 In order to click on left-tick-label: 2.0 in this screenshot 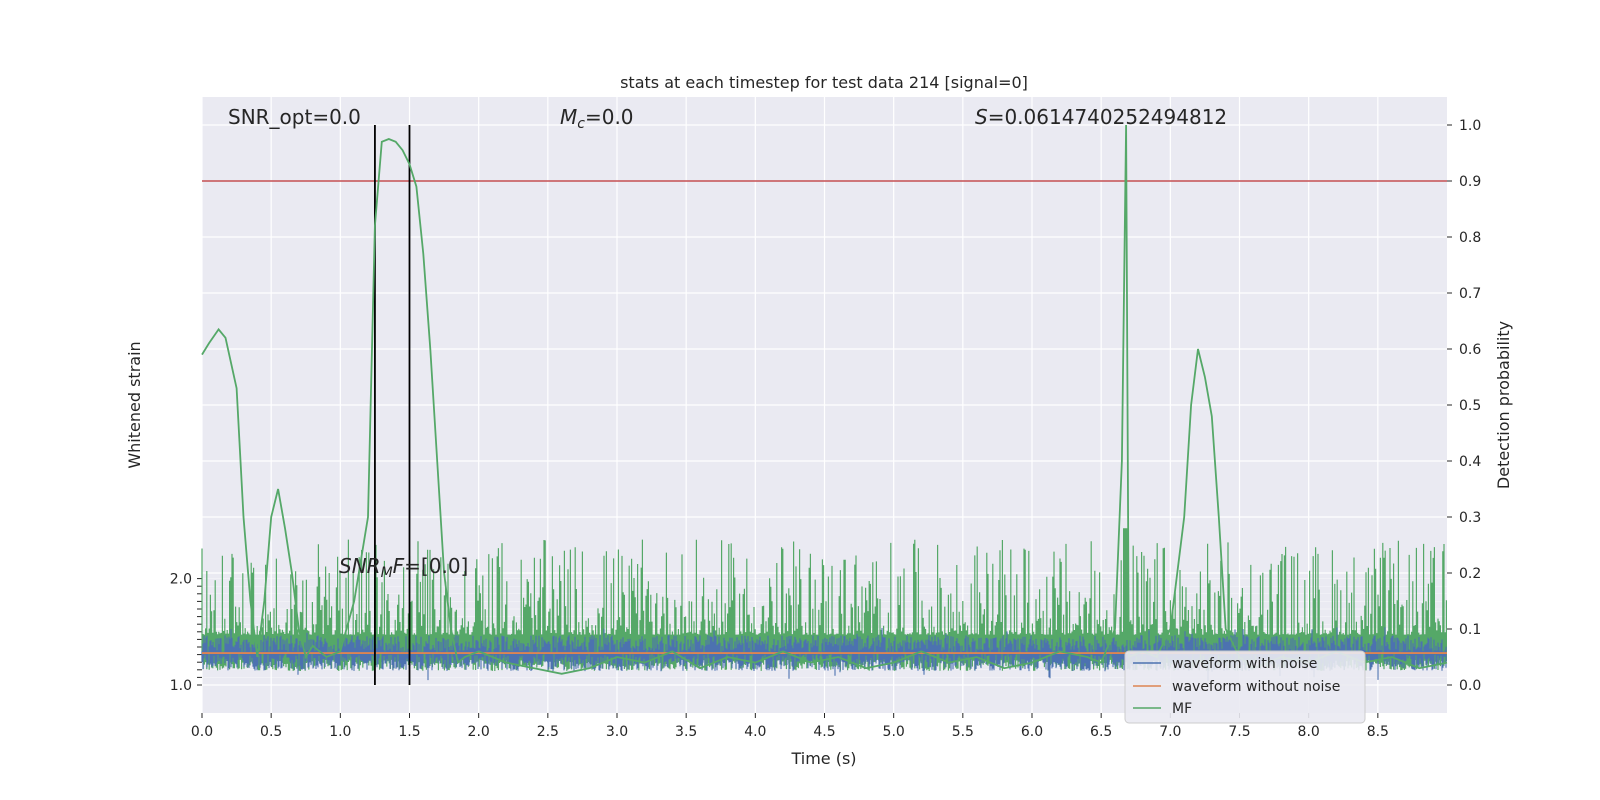, I will do `click(181, 580)`.